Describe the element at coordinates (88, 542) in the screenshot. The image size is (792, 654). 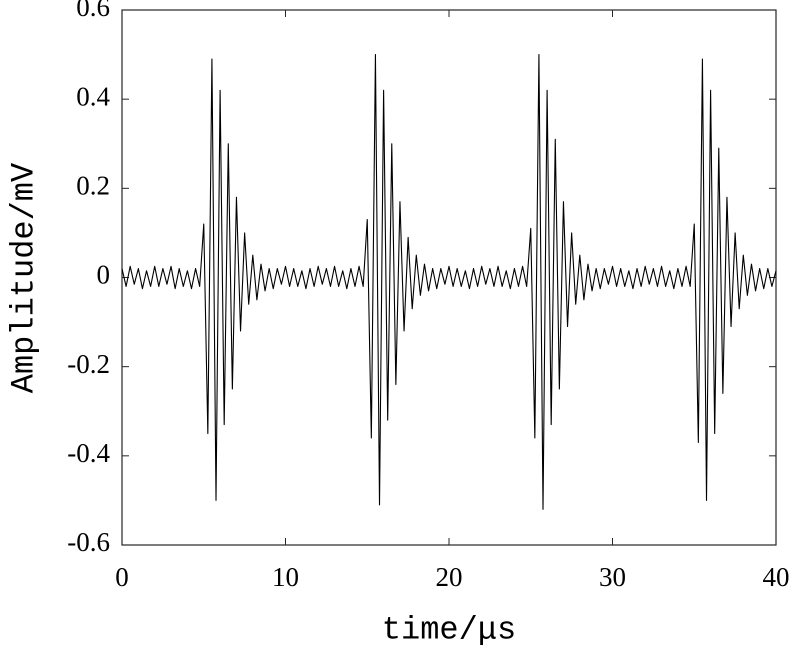
I see `y-tick-label: -0.6` at that location.